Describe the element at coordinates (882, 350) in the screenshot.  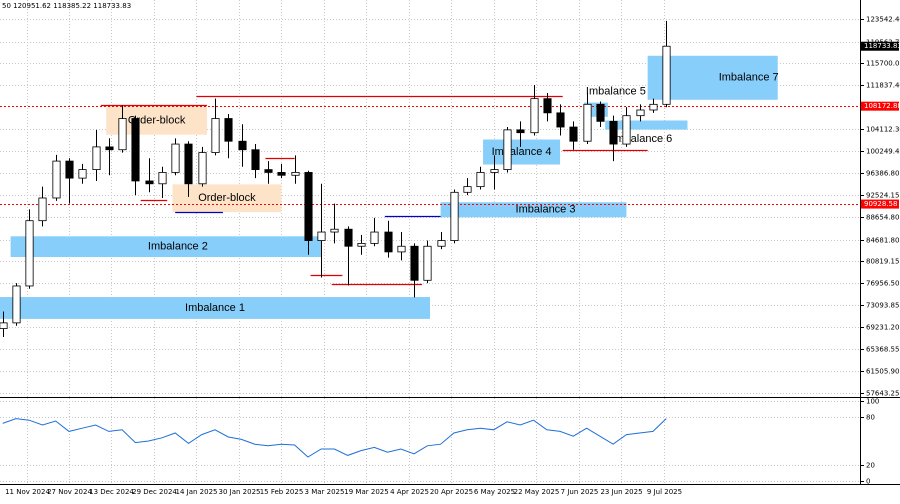
I see `y-tick-label: 65368.55` at that location.